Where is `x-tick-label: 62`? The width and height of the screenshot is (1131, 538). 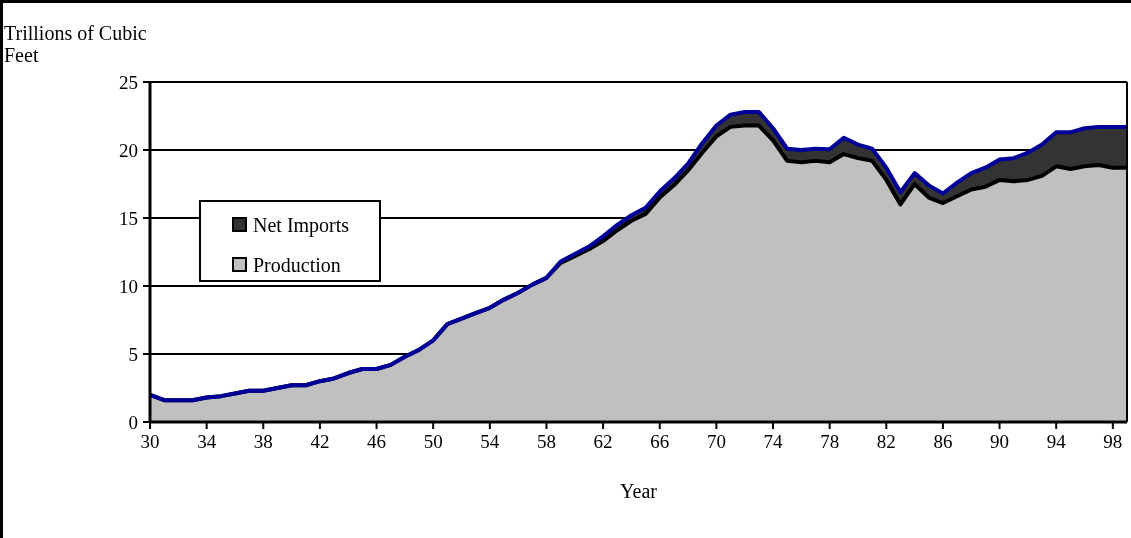 x-tick-label: 62 is located at coordinates (603, 441).